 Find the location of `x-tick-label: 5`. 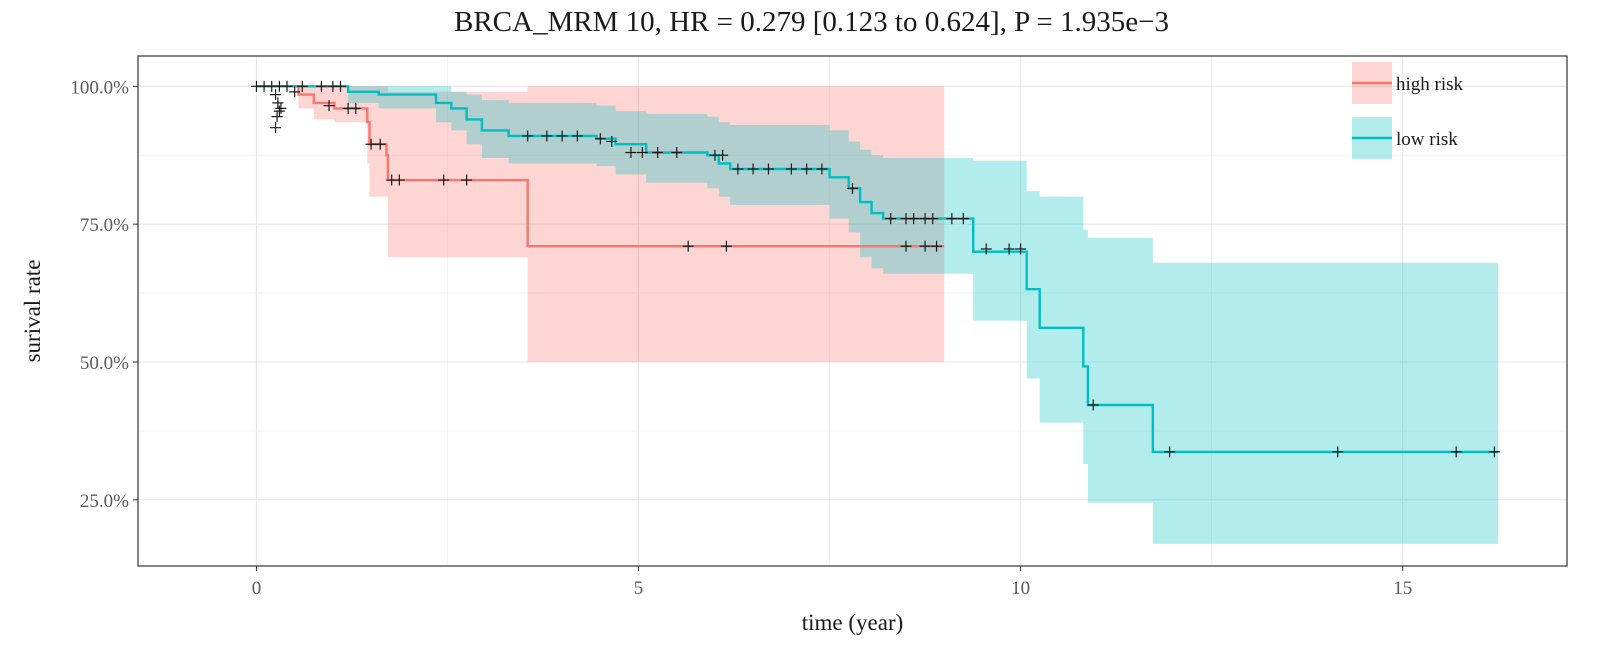

x-tick-label: 5 is located at coordinates (639, 588).